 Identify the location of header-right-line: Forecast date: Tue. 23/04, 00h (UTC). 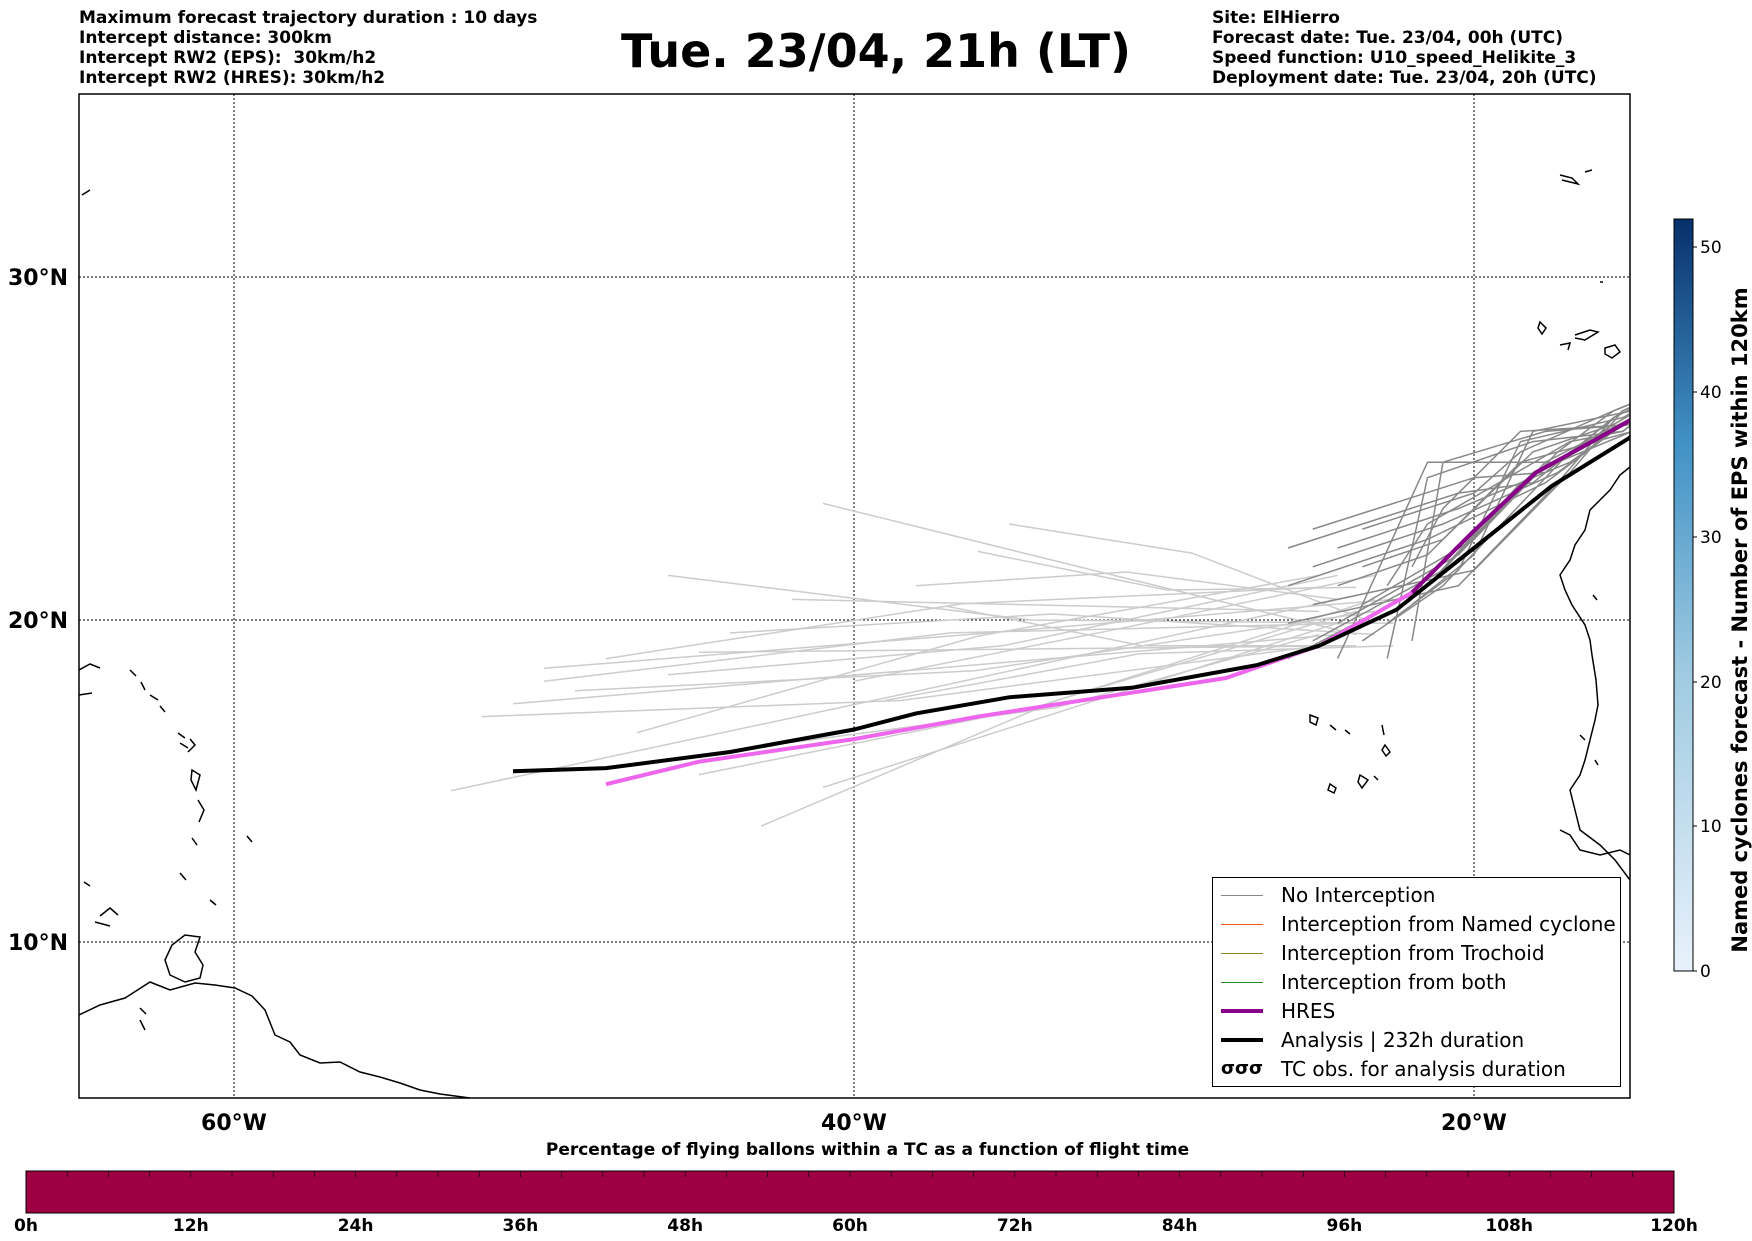
(1387, 38).